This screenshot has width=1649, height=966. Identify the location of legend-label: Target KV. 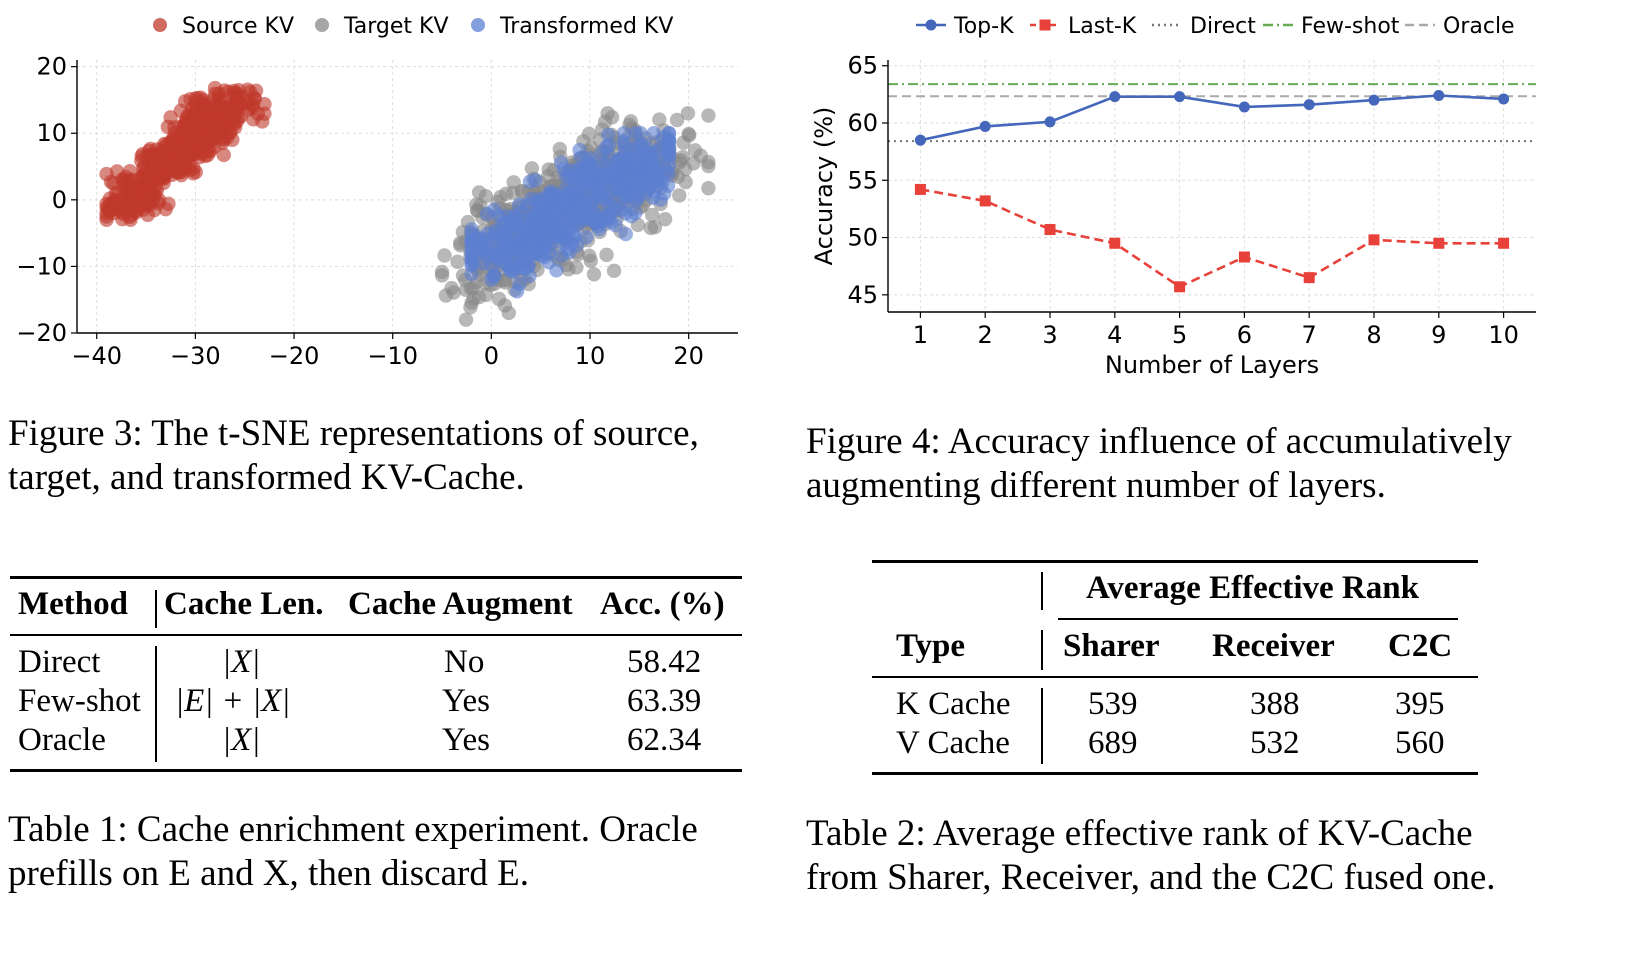
(396, 26).